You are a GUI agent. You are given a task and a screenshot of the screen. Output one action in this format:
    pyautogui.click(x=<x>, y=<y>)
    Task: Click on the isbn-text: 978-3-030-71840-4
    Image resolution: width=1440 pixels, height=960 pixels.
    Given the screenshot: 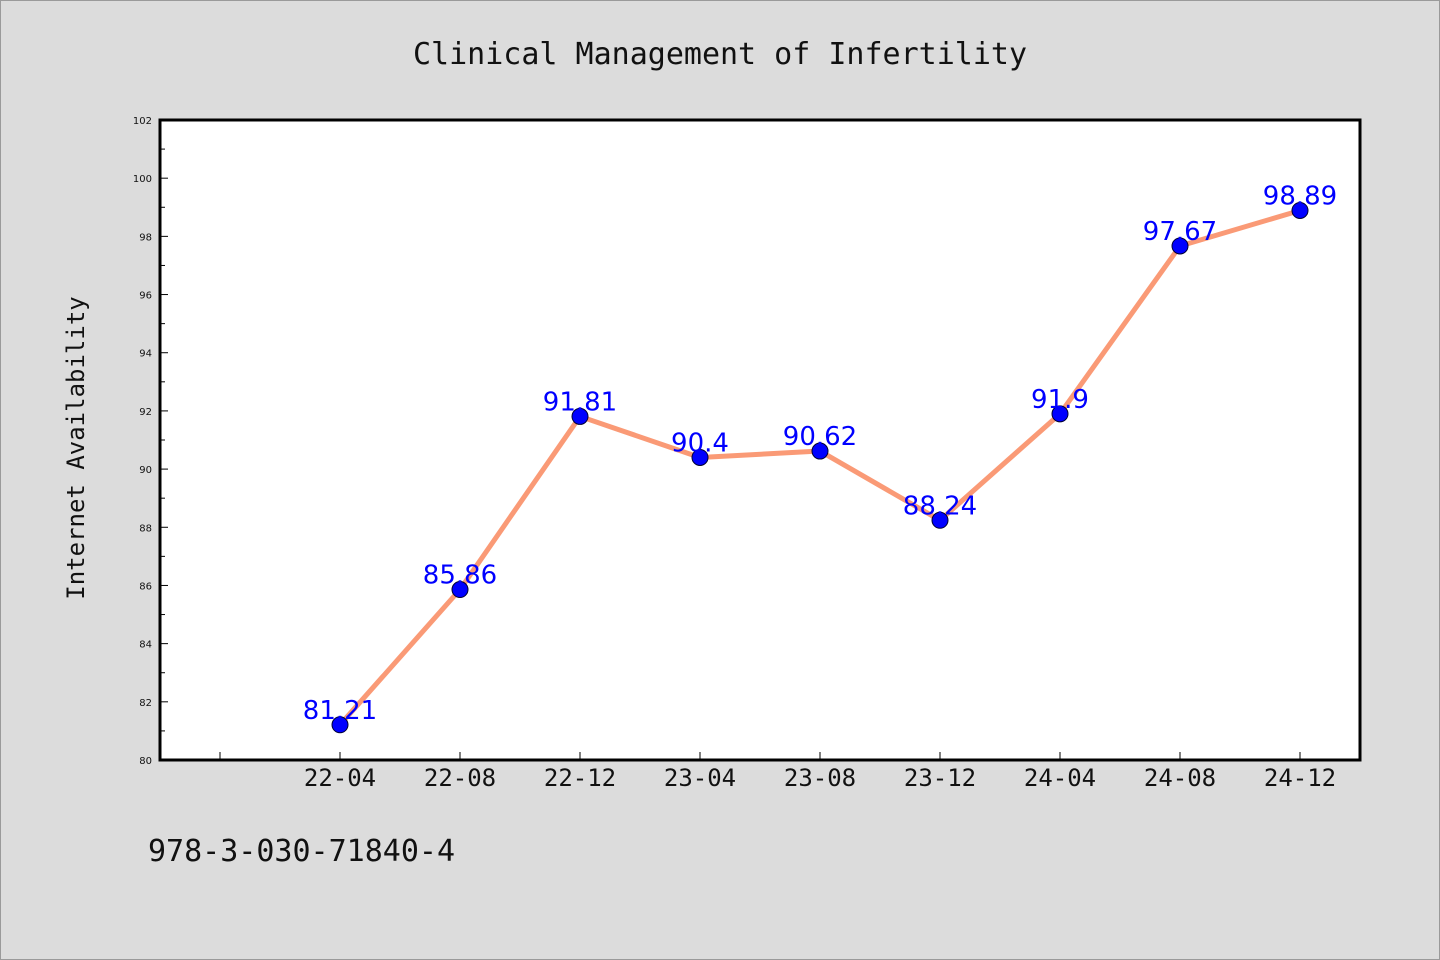 What is the action you would take?
    pyautogui.click(x=302, y=851)
    